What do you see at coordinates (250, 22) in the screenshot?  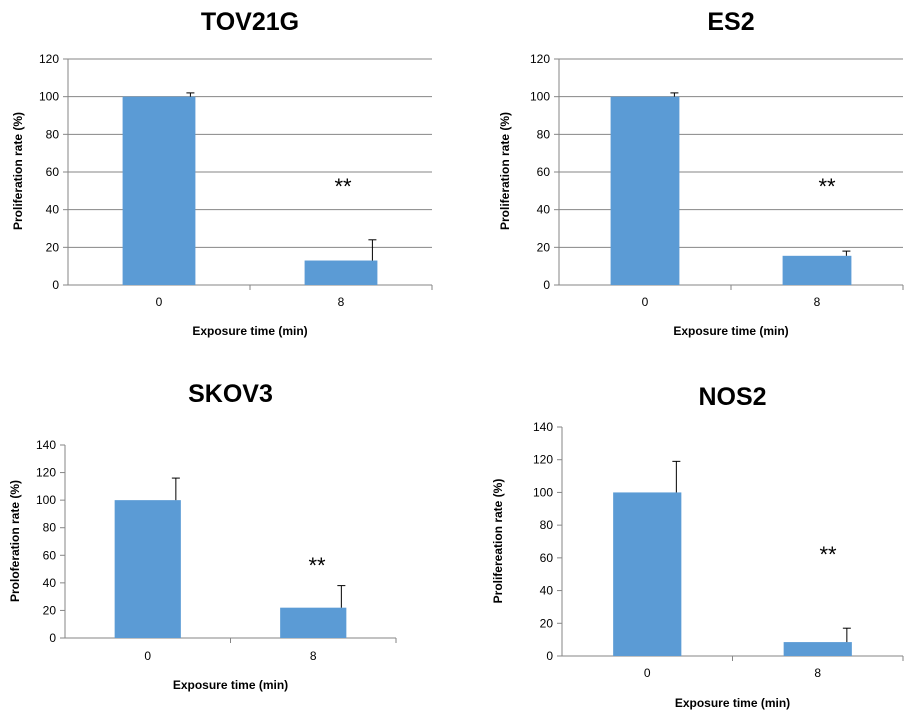 I see `chart-title: TOV21G` at bounding box center [250, 22].